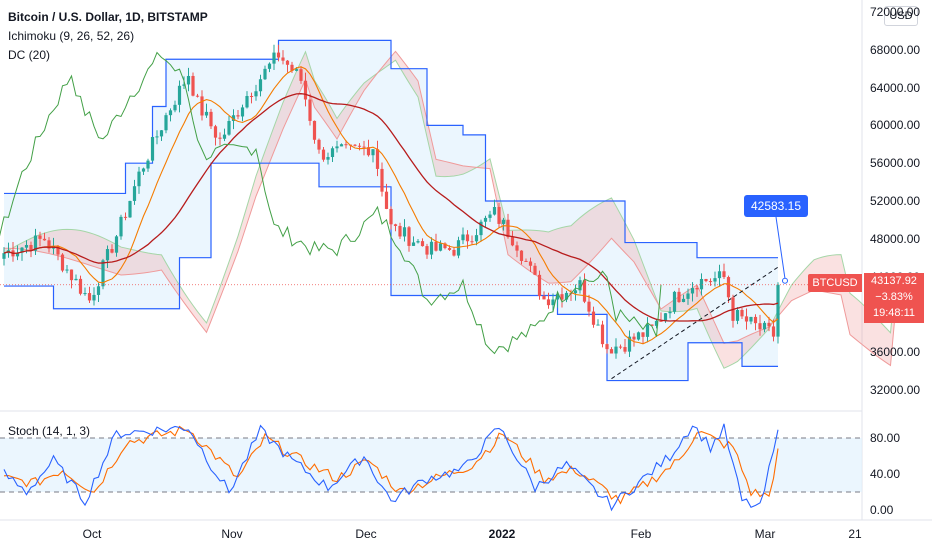 Image resolution: width=932 pixels, height=550 pixels. What do you see at coordinates (895, 49) in the screenshot?
I see `price-tick-label: 68000.00` at bounding box center [895, 49].